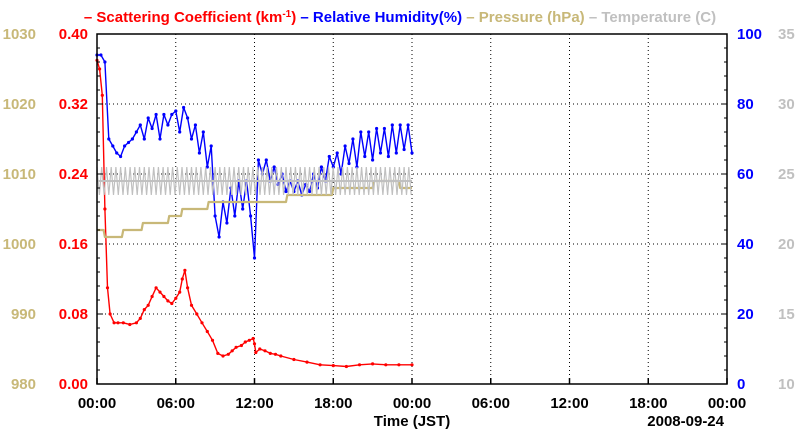 The width and height of the screenshot is (800, 434). I want to click on legend-item: – Temperature (C), so click(650, 17).